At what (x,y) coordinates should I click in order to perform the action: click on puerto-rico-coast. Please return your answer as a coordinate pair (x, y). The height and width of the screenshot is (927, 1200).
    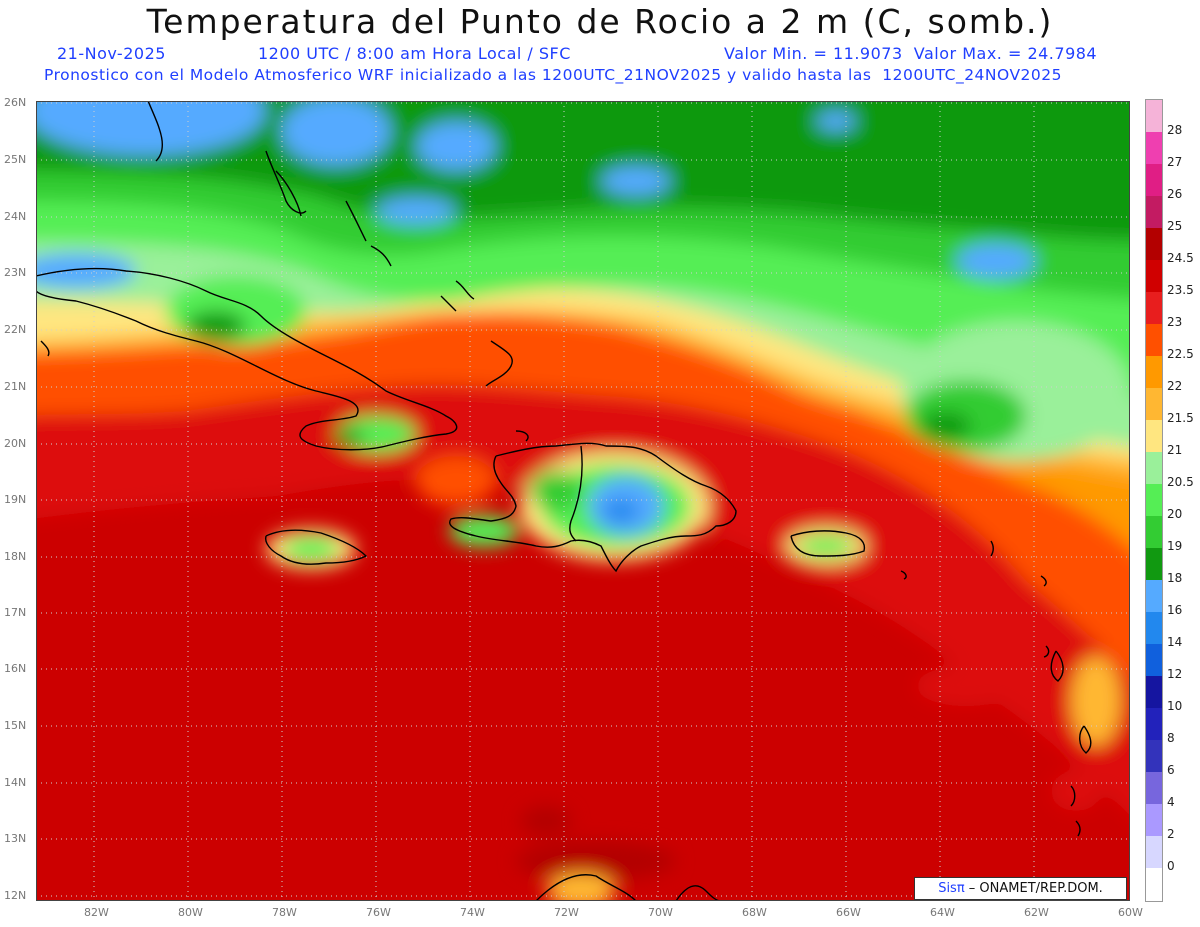
    Looking at the image, I should click on (828, 543).